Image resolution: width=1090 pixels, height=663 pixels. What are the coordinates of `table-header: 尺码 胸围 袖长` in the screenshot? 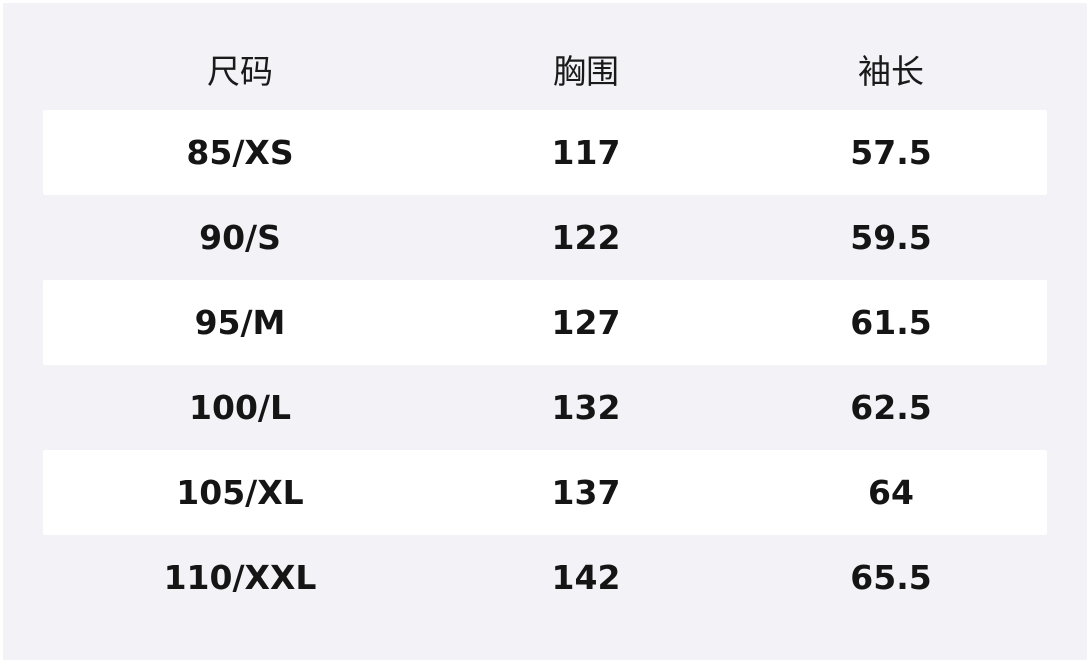 It's located at (545, 69).